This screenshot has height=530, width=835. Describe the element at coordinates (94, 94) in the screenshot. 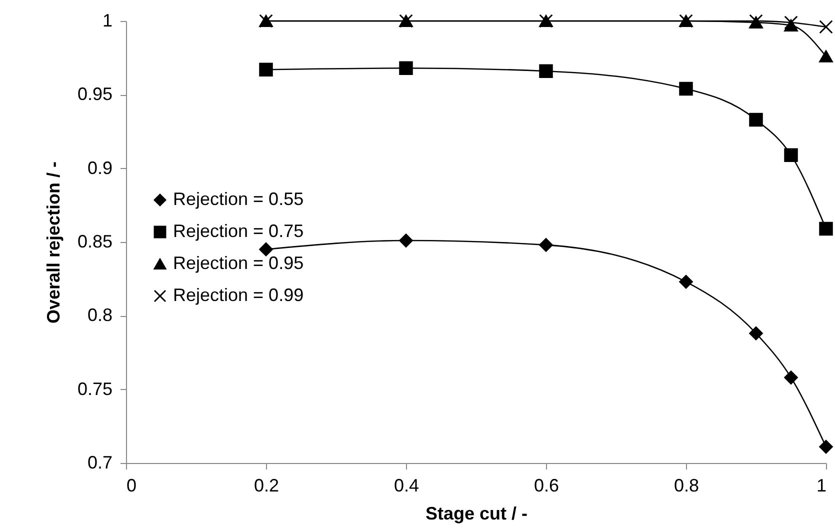

I see `y-tick-label: 0.95` at that location.